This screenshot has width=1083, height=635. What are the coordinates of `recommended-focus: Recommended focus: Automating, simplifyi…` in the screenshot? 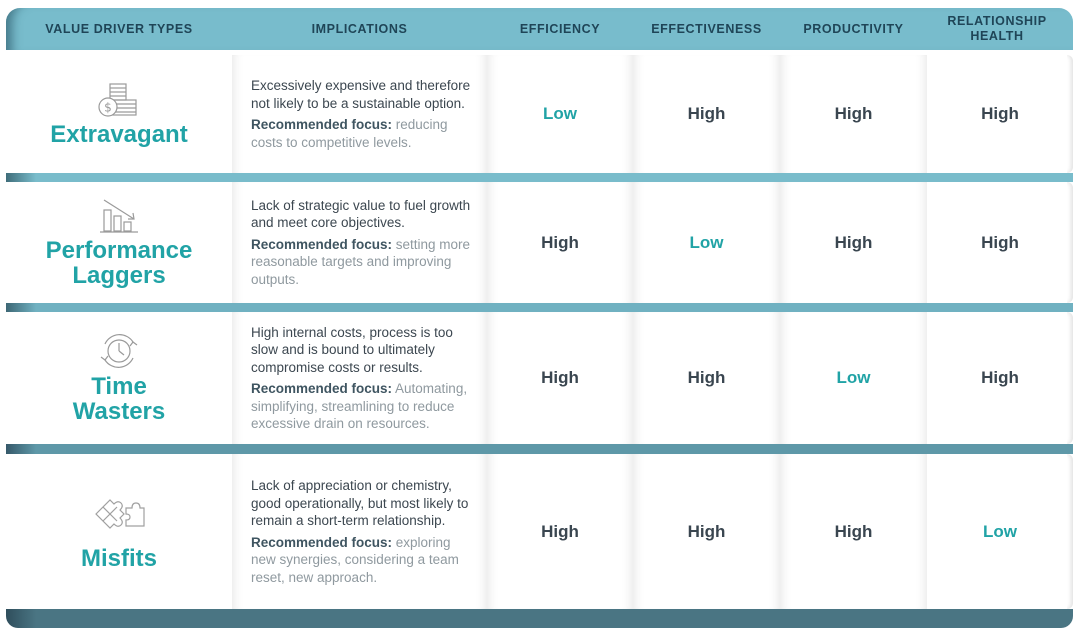 It's located at (361, 406).